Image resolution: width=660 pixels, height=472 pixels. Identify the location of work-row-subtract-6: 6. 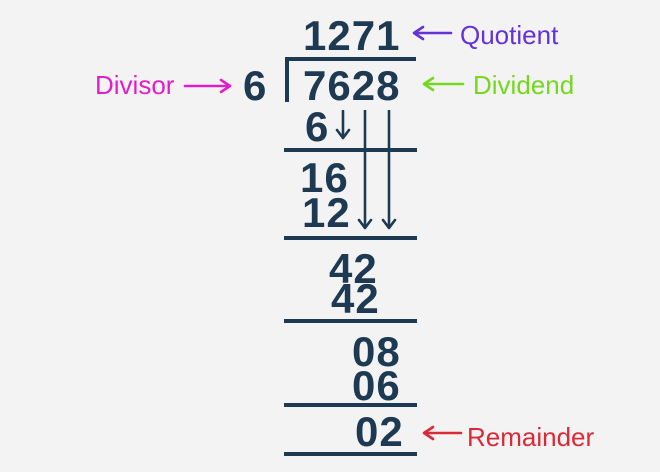
(317, 126).